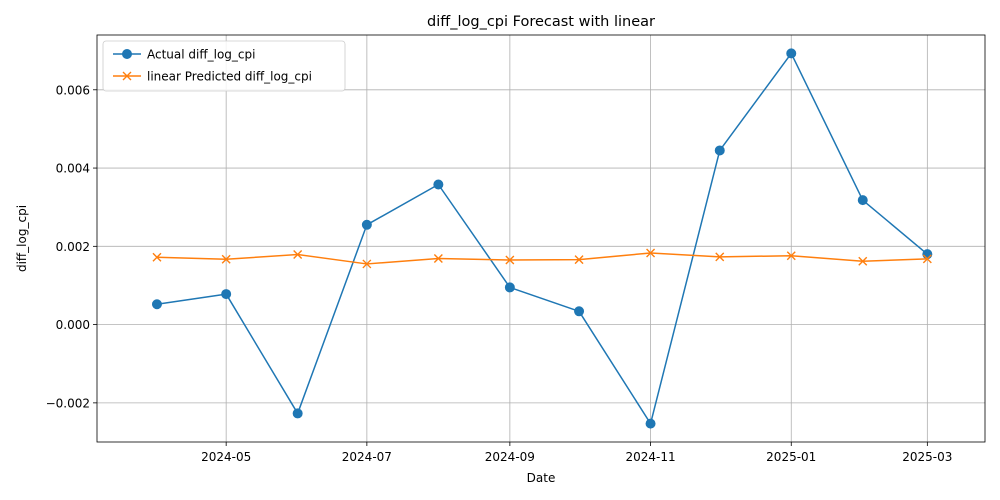 The height and width of the screenshot is (500, 1000). What do you see at coordinates (229, 77) in the screenshot?
I see `legend-label: linear Predicted diff_log_cpi` at bounding box center [229, 77].